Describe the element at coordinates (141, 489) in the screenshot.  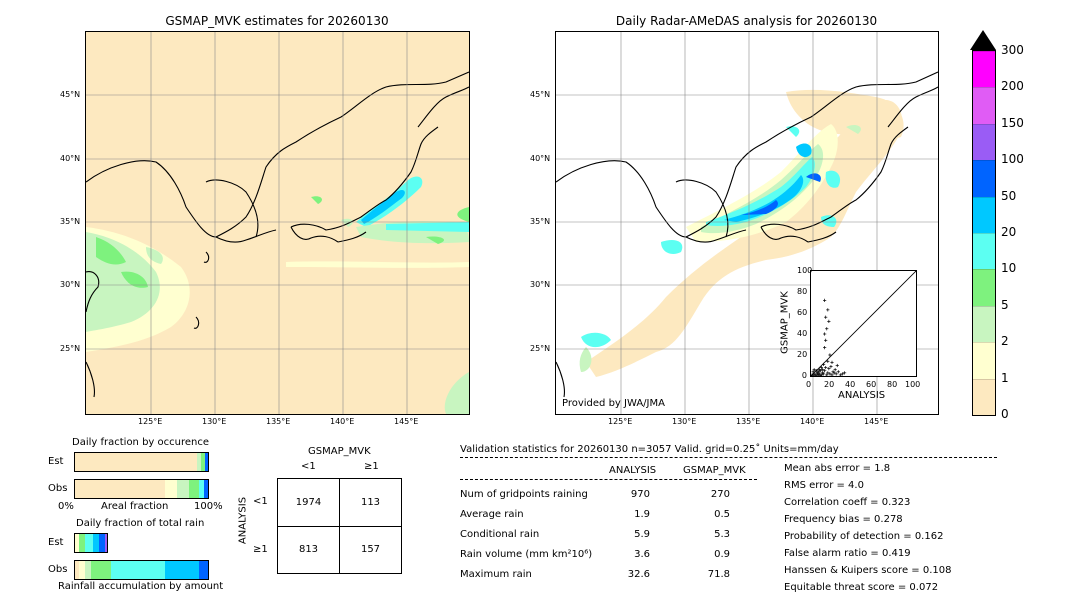
I see `occurrence-bar-obs` at that location.